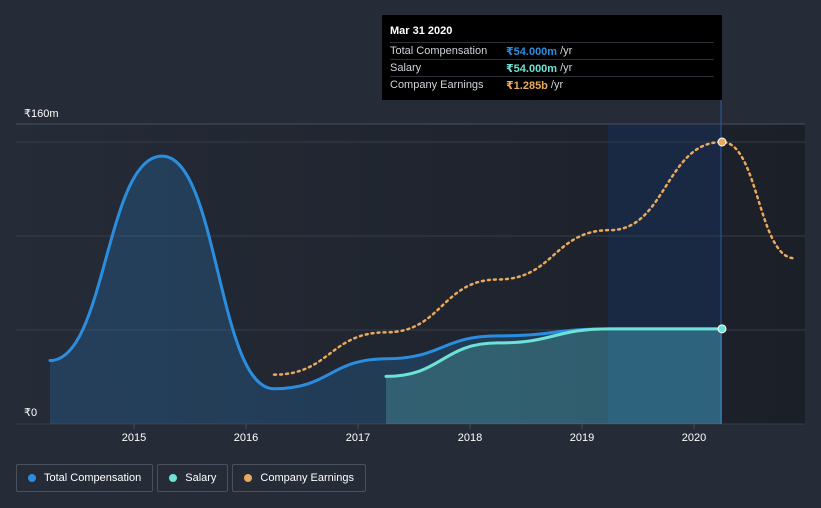 This screenshot has width=821, height=508. I want to click on y-tick-label-min: ₹0, so click(30, 413).